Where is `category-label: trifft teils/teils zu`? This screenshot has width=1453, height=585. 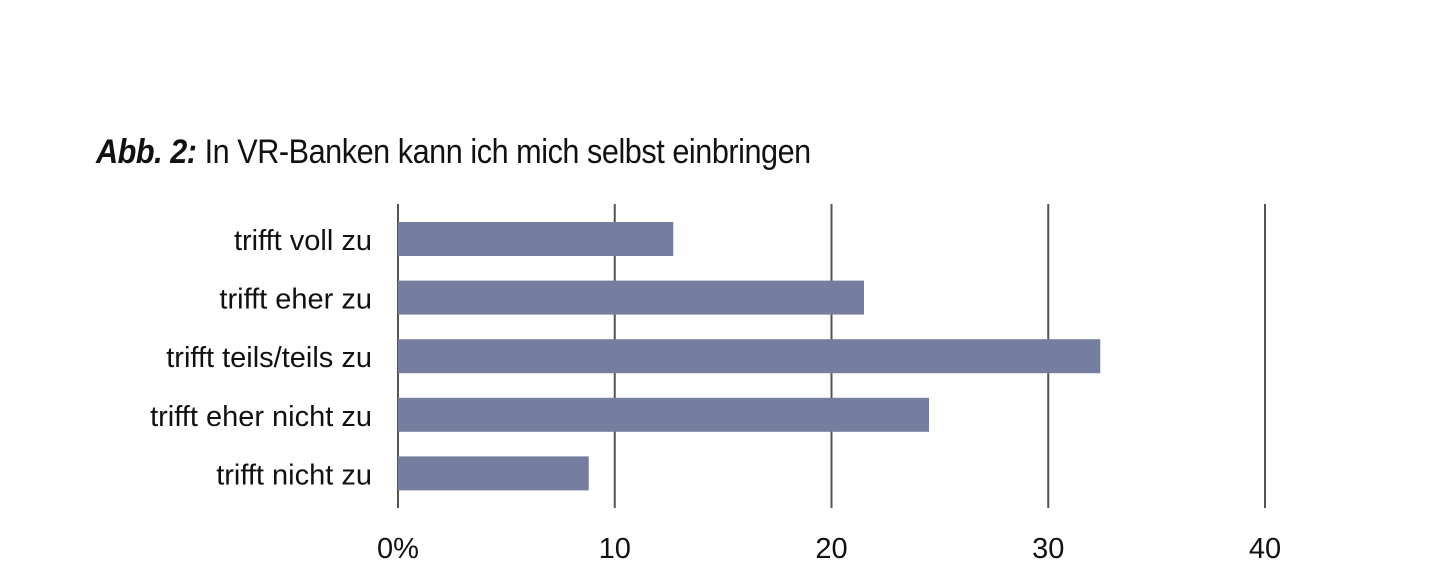 category-label: trifft teils/teils zu is located at coordinates (269, 358).